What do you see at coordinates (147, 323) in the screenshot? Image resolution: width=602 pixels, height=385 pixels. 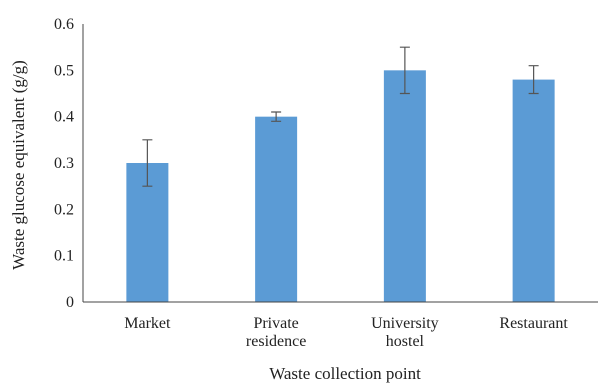 I see `category-label: Market` at bounding box center [147, 323].